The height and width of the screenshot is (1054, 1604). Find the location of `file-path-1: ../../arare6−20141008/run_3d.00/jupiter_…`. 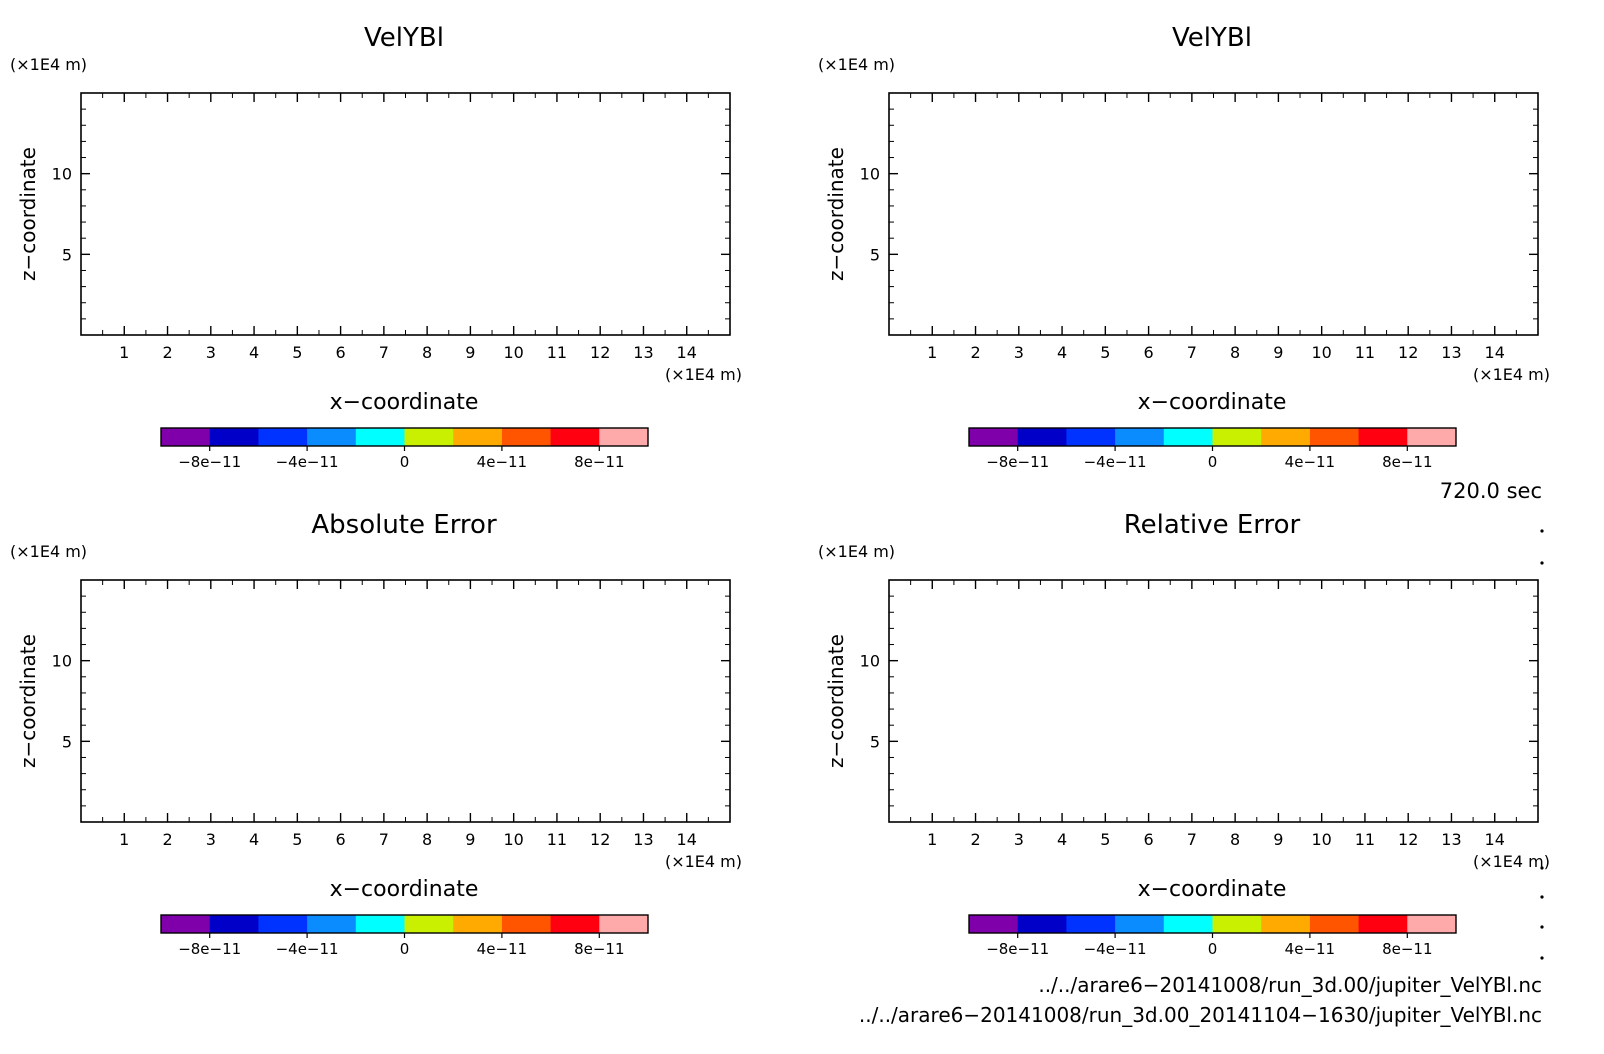

file-path-1: ../../arare6−20141008/run_3d.00/jupiter_… is located at coordinates (1290, 985).